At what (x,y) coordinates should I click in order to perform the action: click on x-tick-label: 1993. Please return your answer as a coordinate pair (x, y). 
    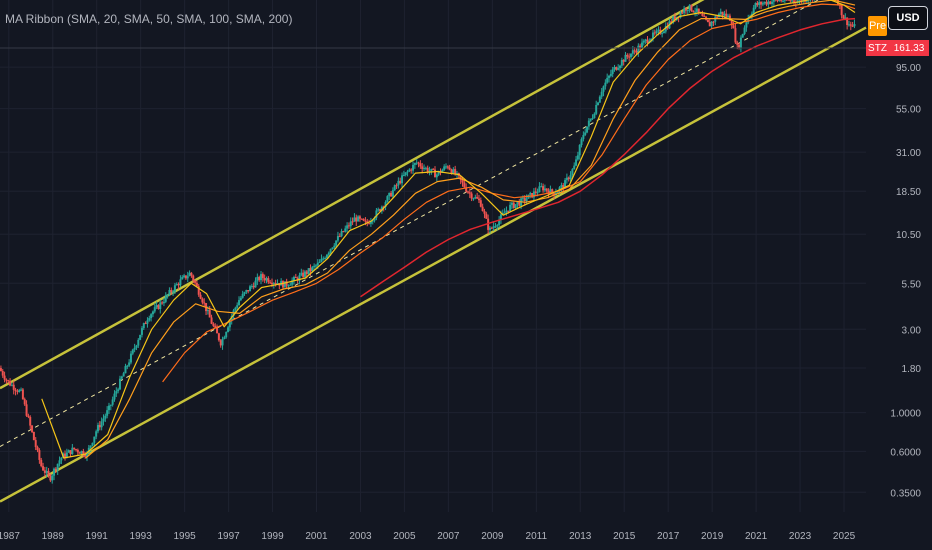
    Looking at the image, I should click on (141, 536).